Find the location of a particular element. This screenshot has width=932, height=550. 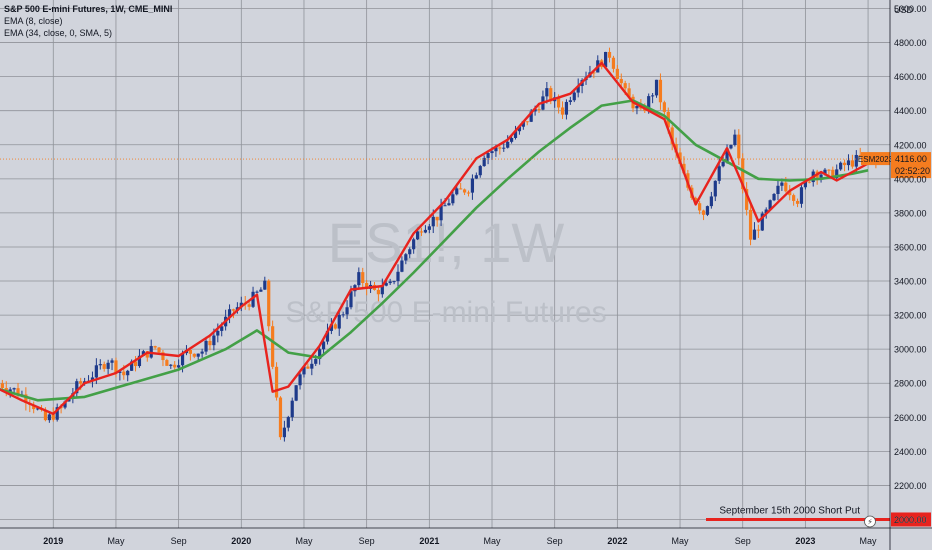

last-price-tag is located at coordinates (911, 165).